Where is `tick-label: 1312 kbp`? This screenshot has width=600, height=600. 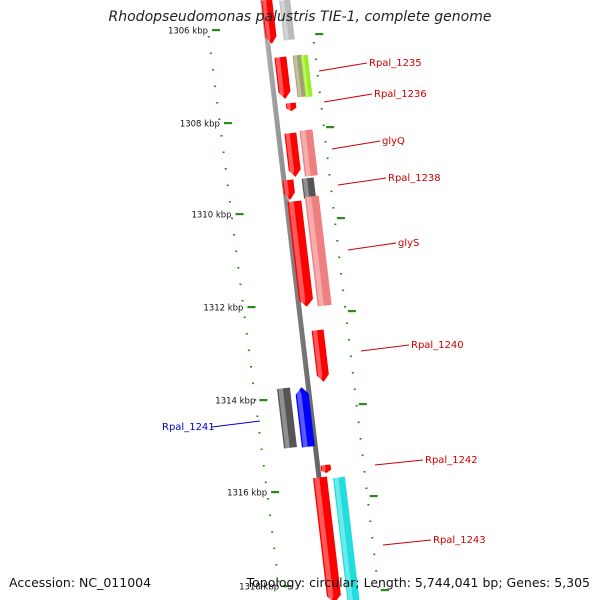
tick-label: 1312 kbp is located at coordinates (223, 309).